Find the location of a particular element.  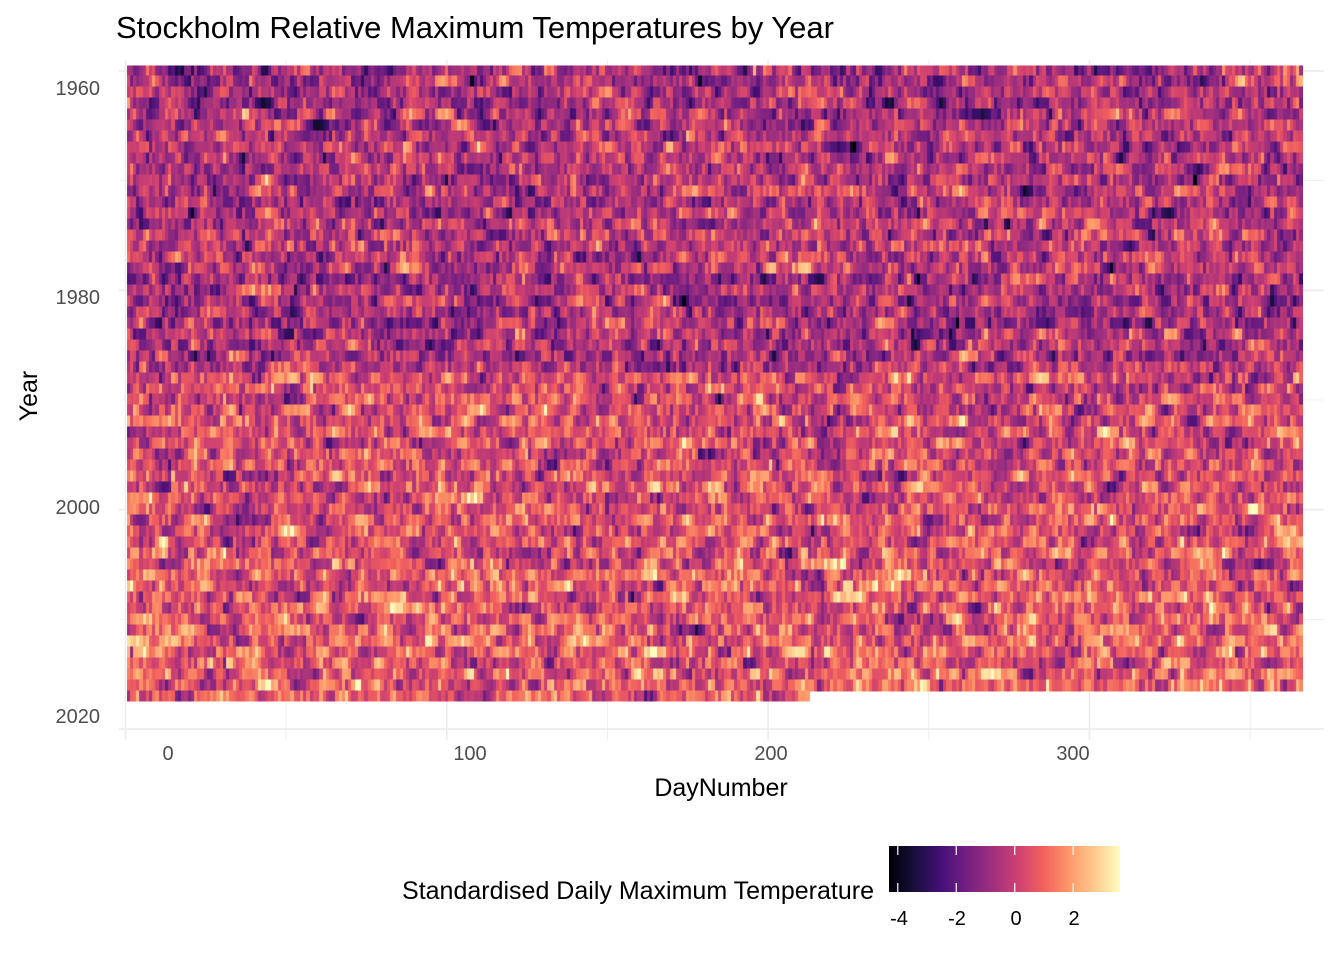

legend-tick-label: 2 is located at coordinates (1073, 919).